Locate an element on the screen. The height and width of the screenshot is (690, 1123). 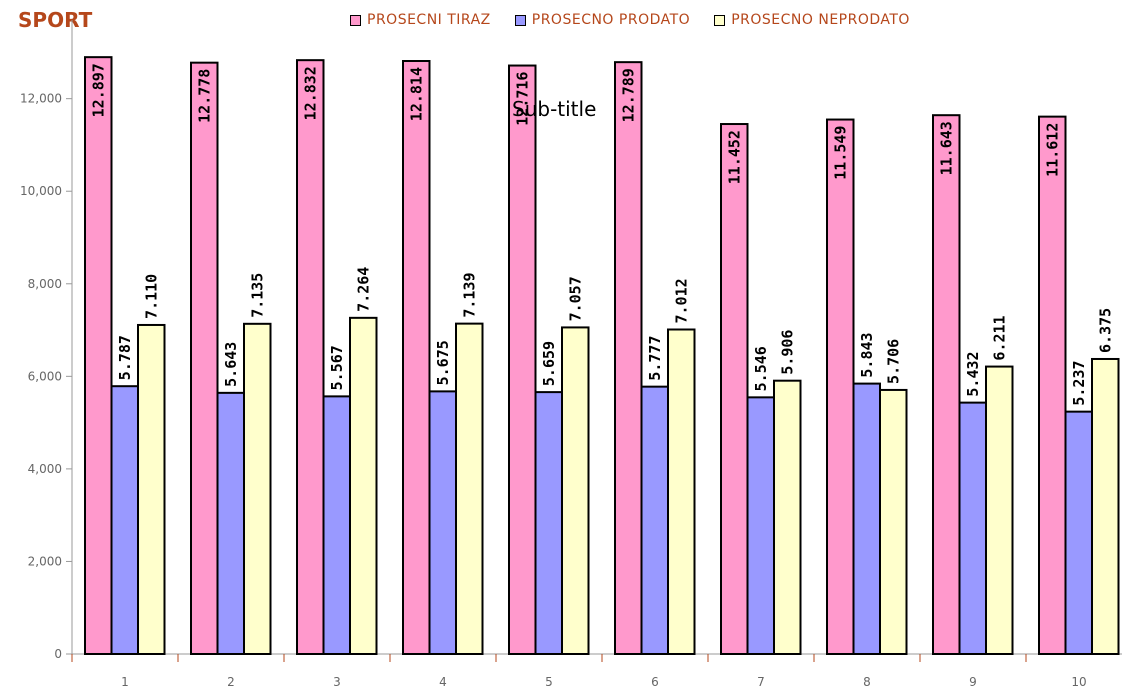
legend-label: PROSECNO NEPRODATO is located at coordinates (820, 20).